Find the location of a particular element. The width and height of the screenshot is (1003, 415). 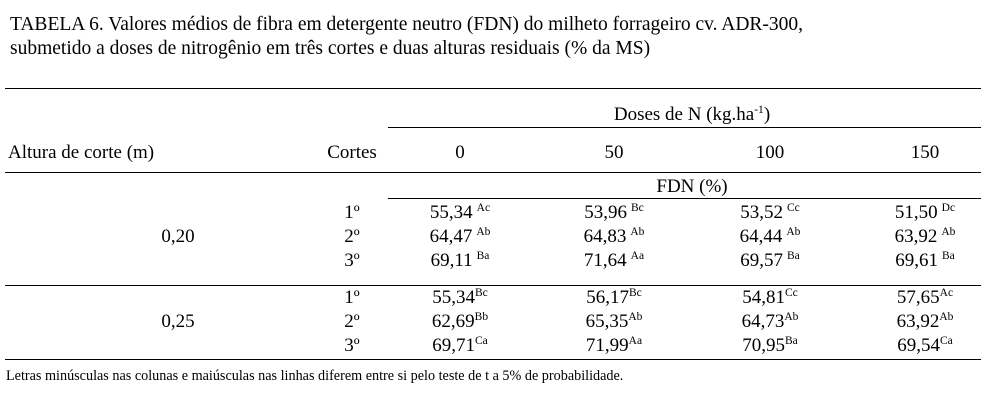

fdn-cell: 53,52 Cc is located at coordinates (770, 213).